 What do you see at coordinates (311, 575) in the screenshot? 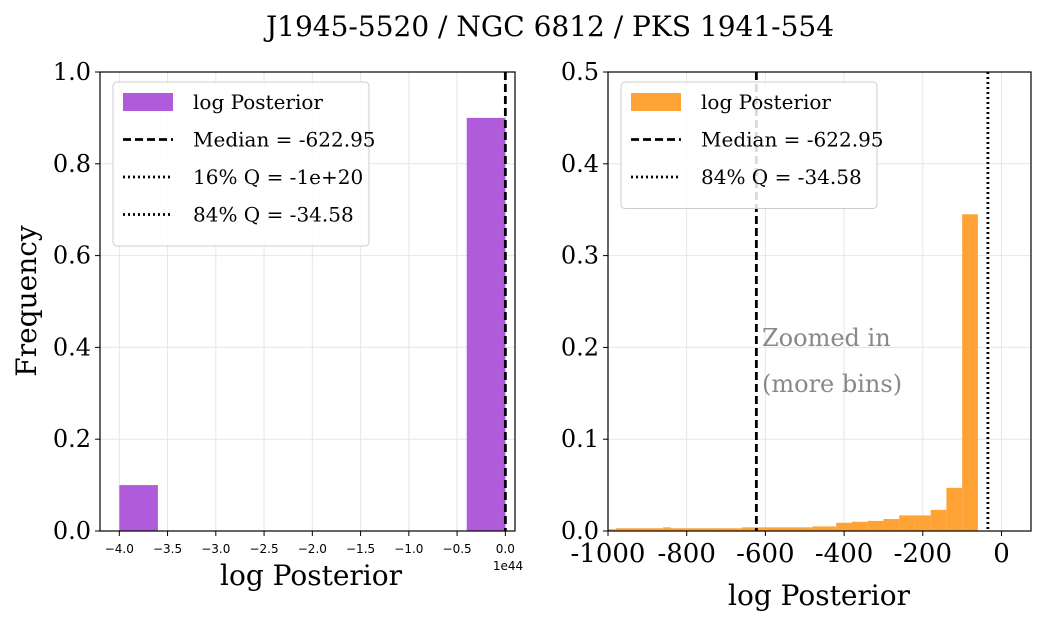
I see `left-x-axis-label: log Posterior` at bounding box center [311, 575].